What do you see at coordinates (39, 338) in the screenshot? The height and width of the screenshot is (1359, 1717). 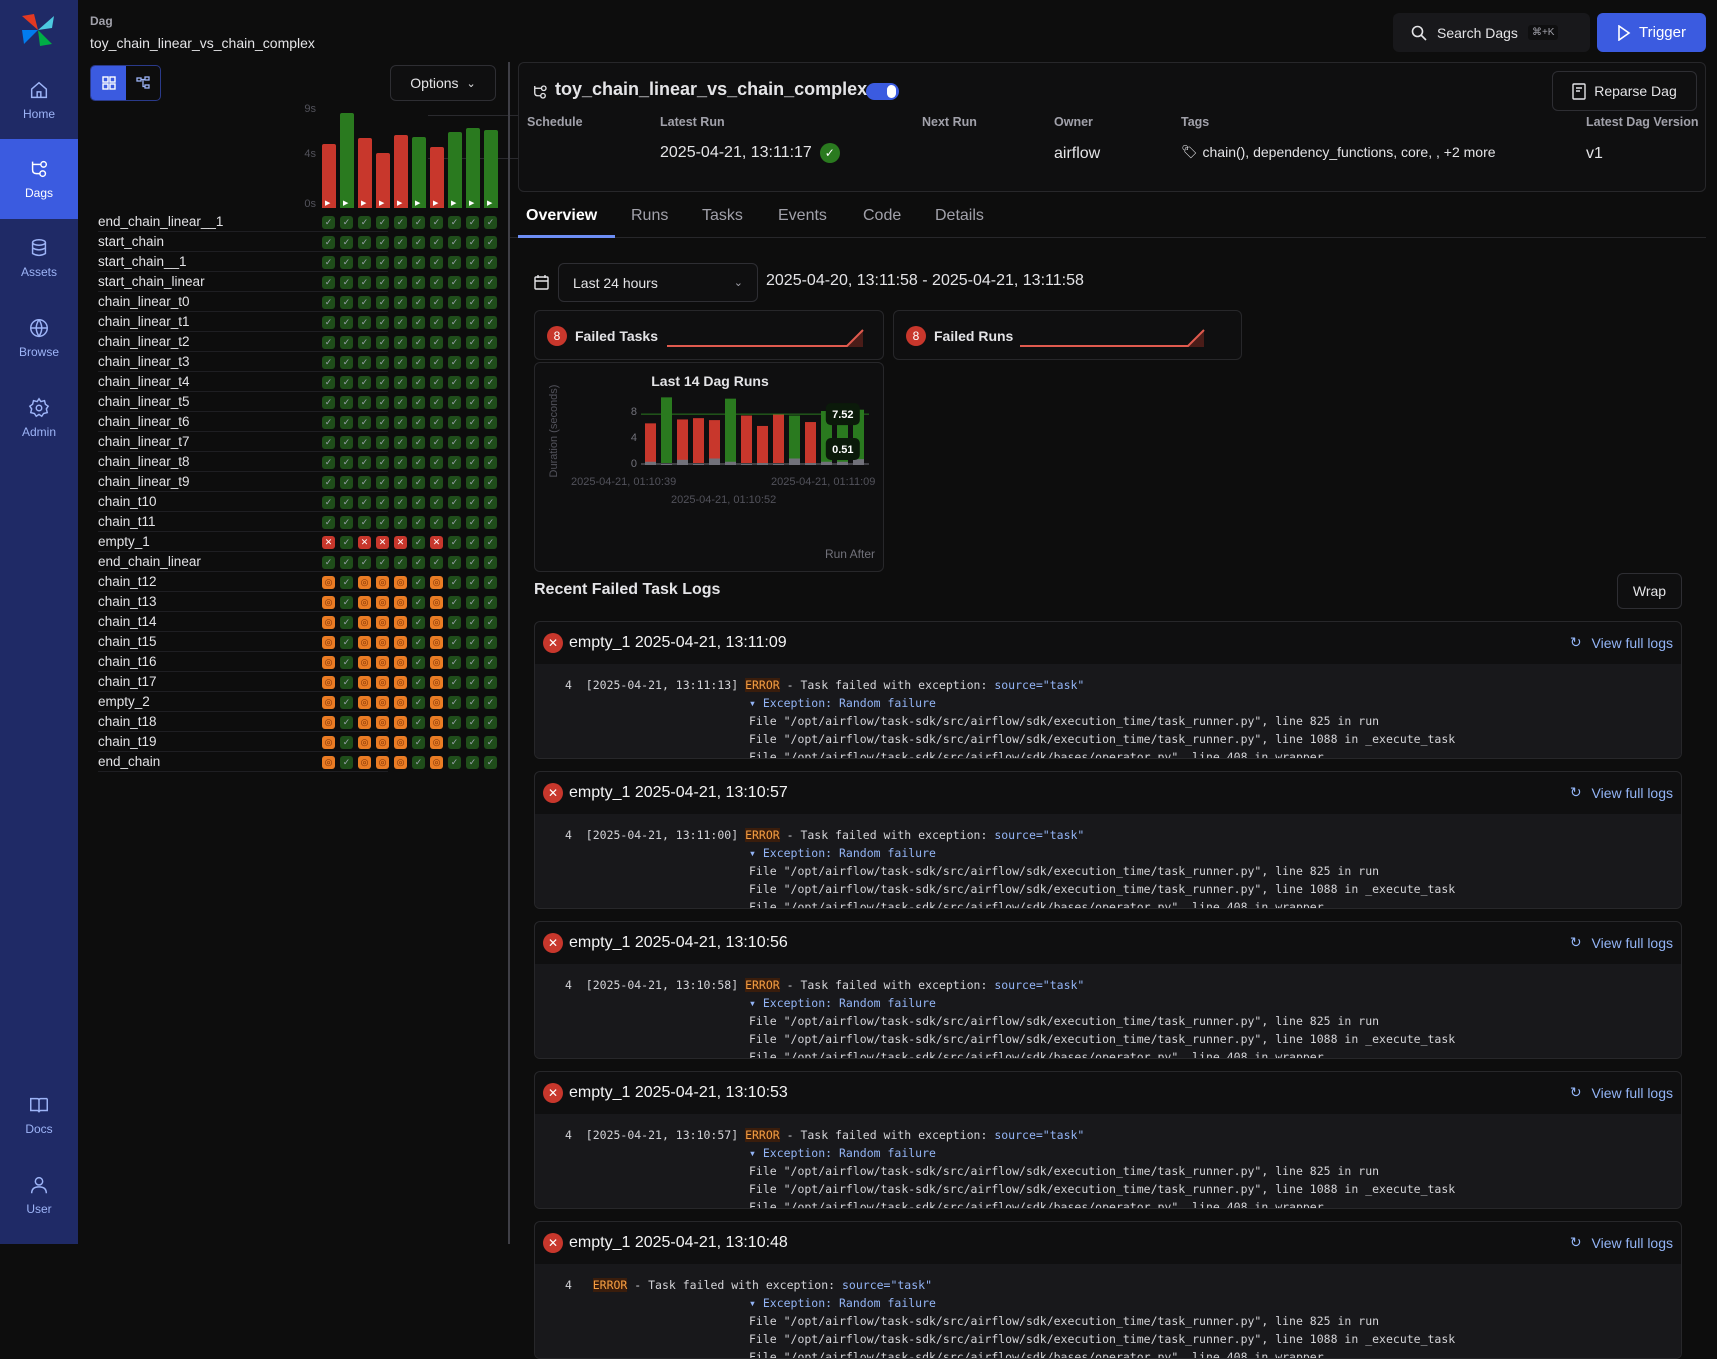 I see `sidebar-item-browse: Browse` at bounding box center [39, 338].